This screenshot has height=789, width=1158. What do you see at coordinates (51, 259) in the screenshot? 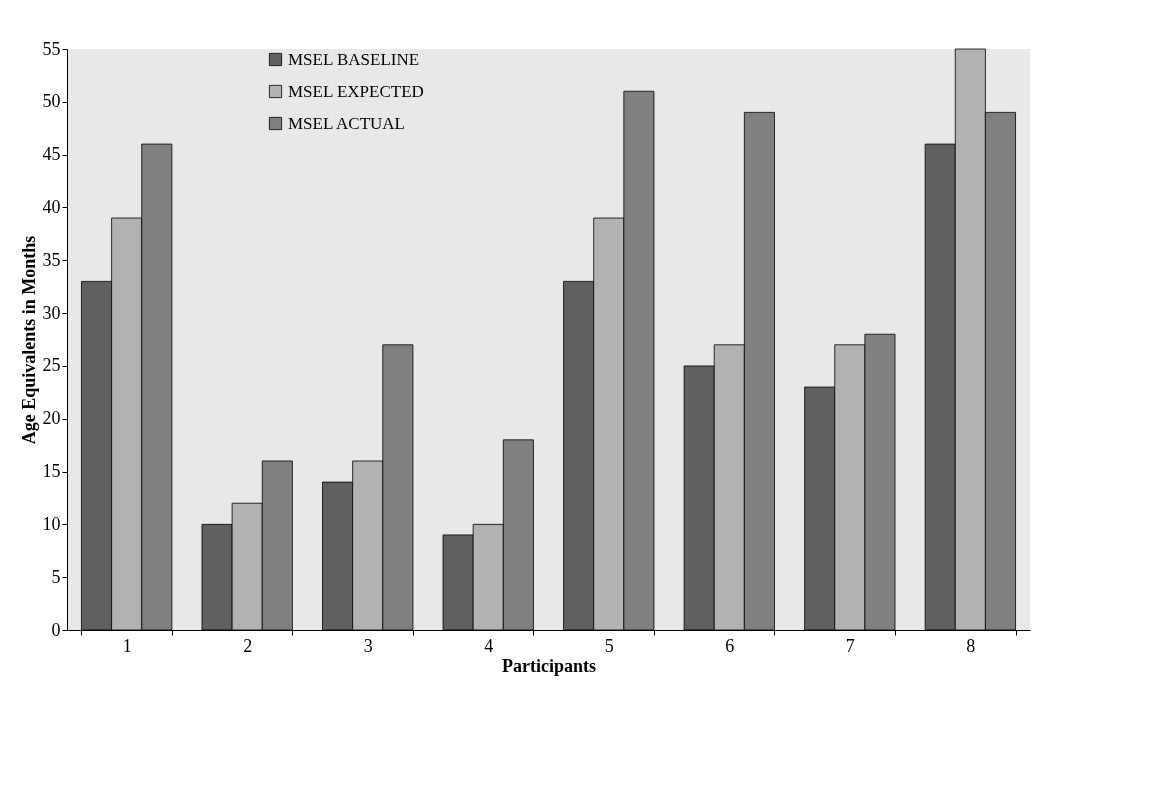
I see `y-tick-label: 35` at bounding box center [51, 259].